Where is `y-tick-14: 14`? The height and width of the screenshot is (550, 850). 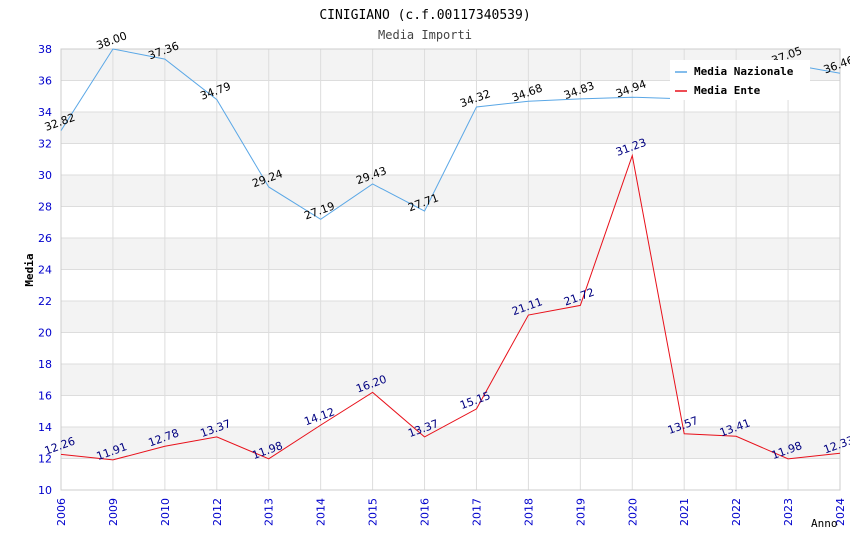
y-tick-14: 14 is located at coordinates (45, 427).